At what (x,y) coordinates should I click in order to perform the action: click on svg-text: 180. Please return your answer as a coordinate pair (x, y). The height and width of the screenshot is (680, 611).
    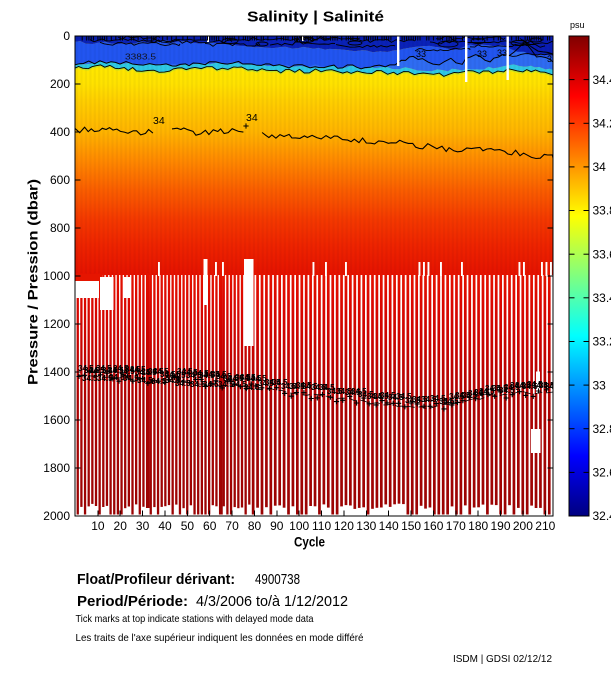
    Looking at the image, I should click on (478, 526).